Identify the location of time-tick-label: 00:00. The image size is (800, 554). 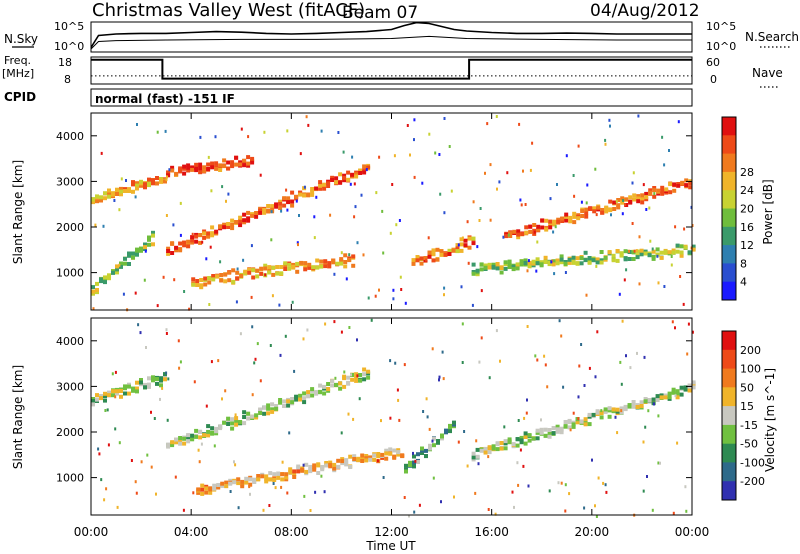
(692, 532).